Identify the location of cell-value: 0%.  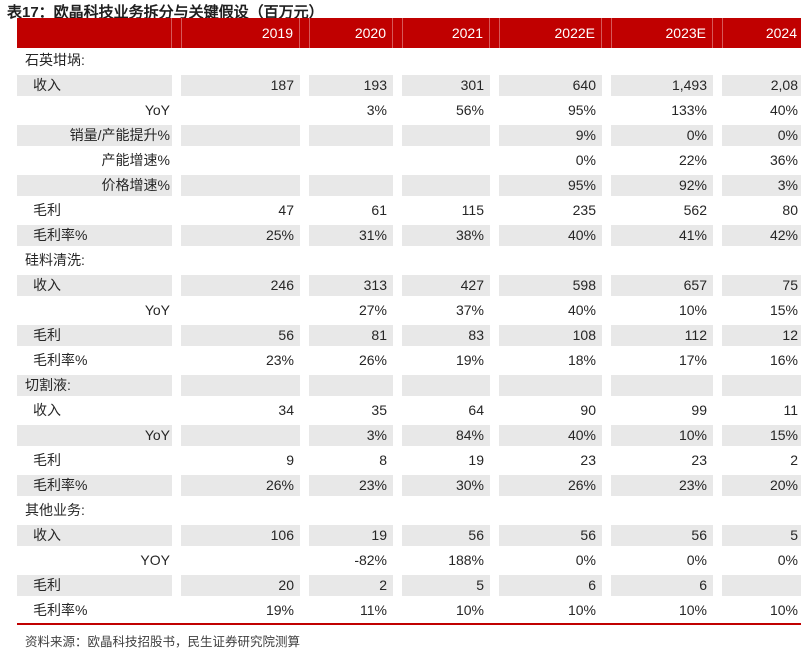
(662, 560).